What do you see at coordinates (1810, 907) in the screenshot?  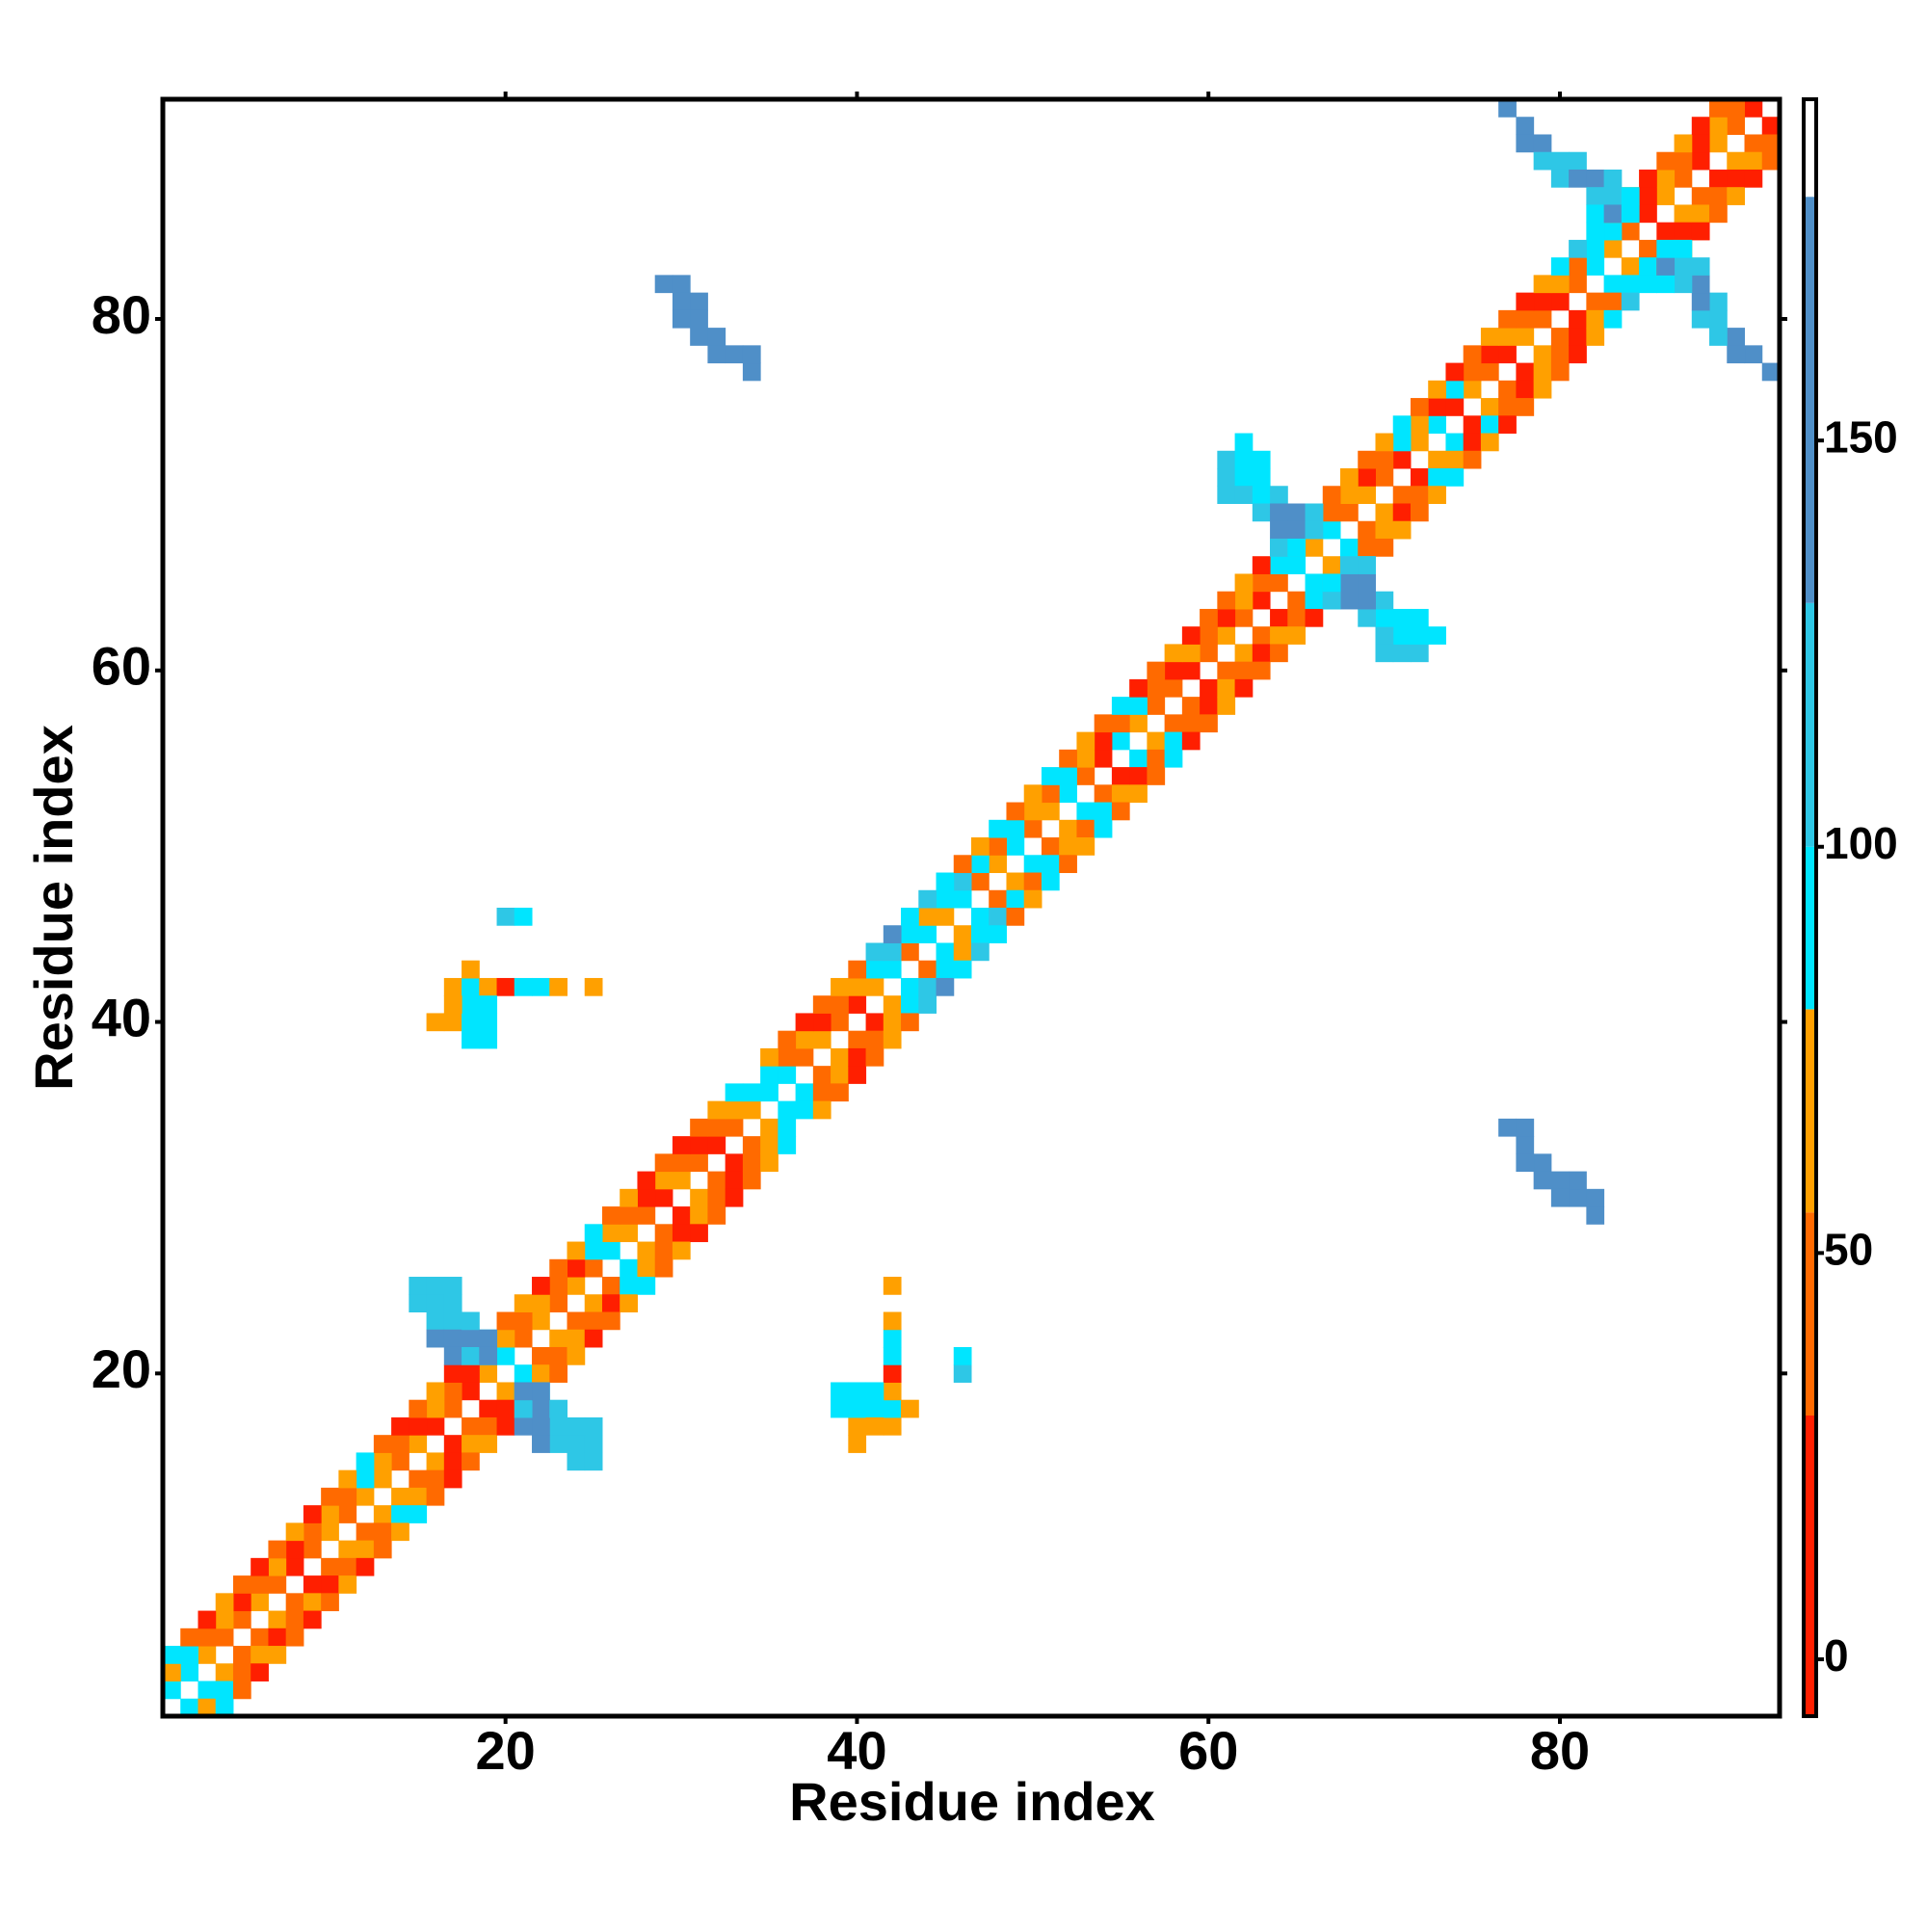 I see `colorbar-frame` at bounding box center [1810, 907].